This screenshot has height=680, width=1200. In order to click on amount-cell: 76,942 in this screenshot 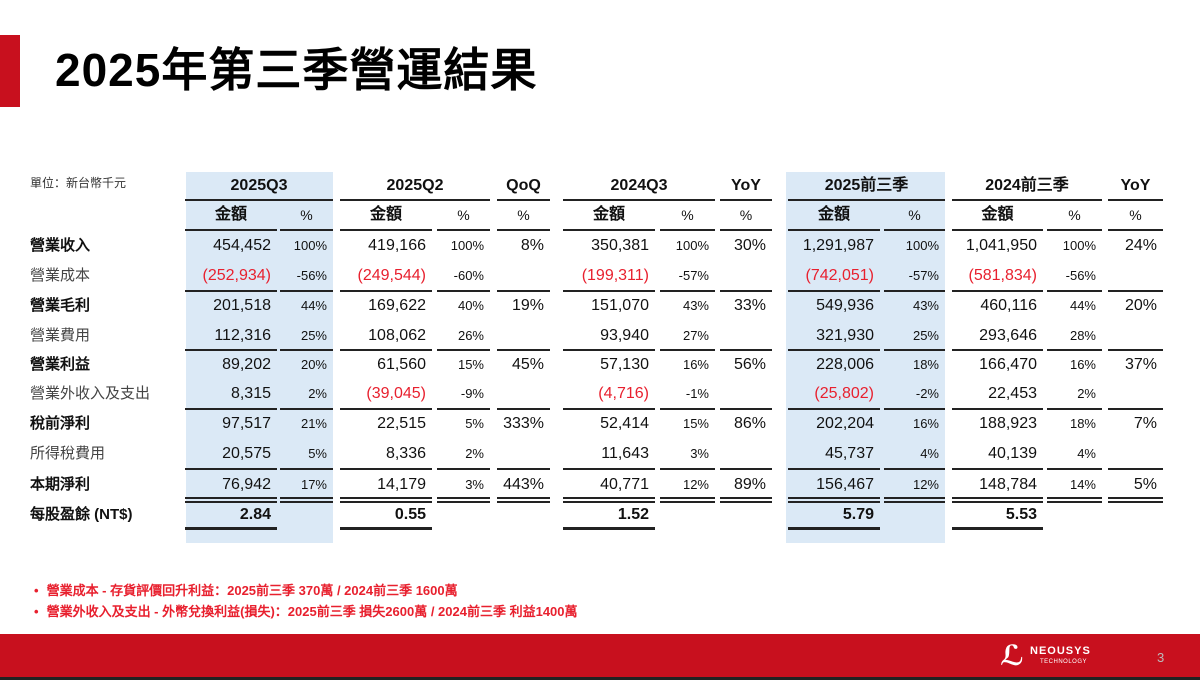, I will do `click(246, 484)`.